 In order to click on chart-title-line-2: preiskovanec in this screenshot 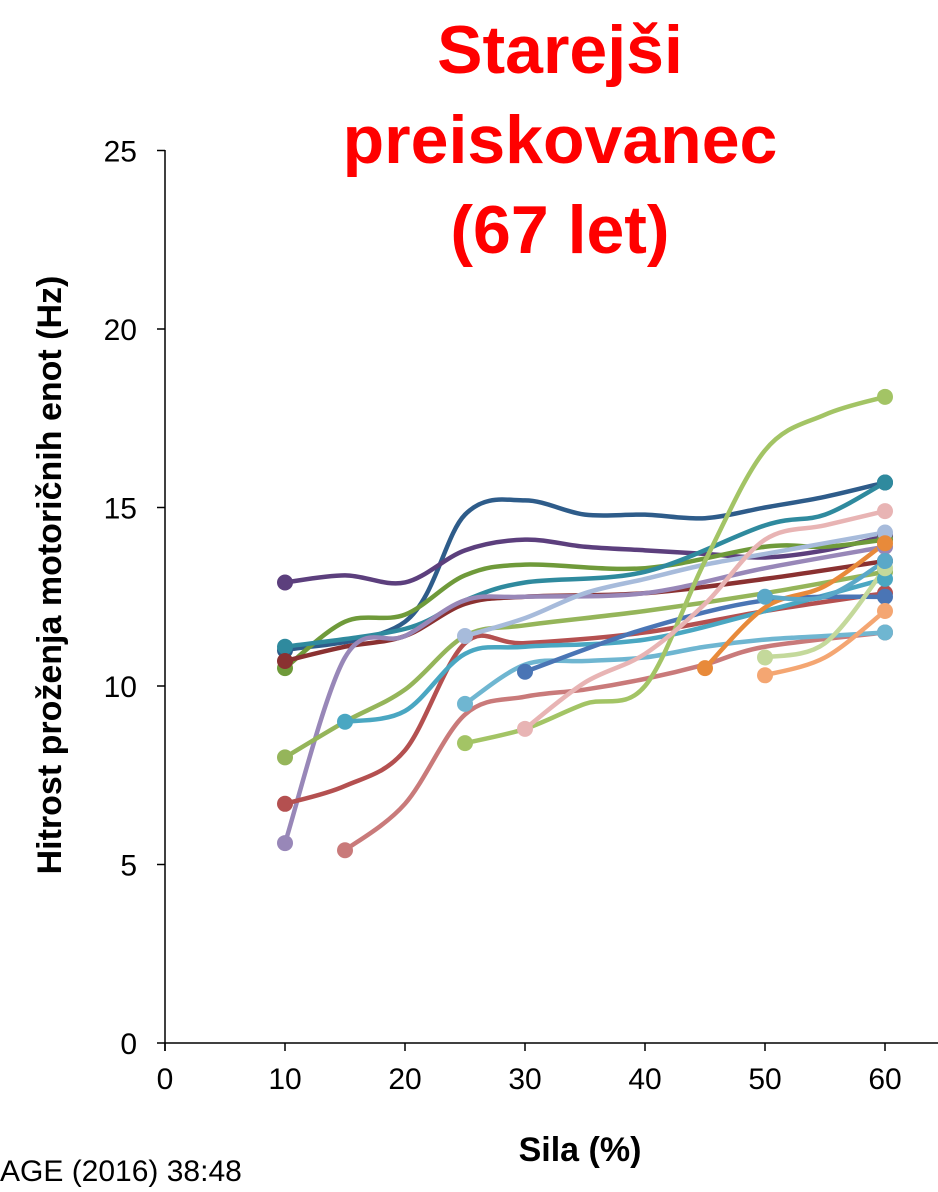, I will do `click(560, 140)`.